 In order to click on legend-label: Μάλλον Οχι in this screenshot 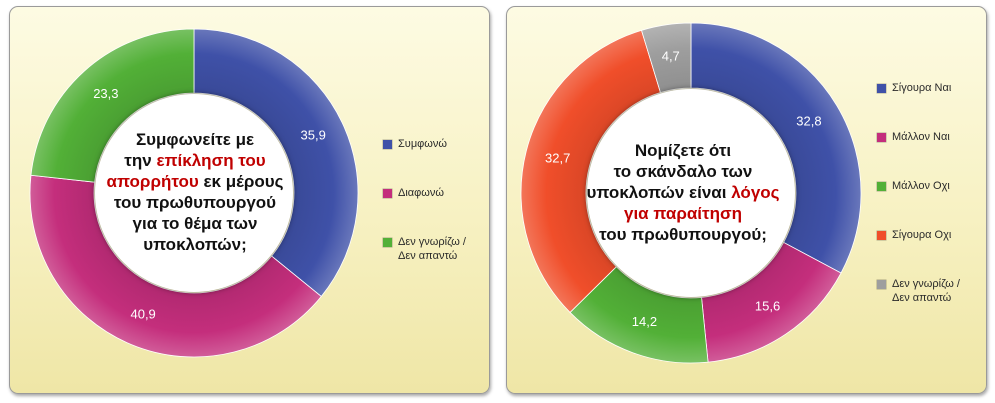, I will do `click(921, 186)`.